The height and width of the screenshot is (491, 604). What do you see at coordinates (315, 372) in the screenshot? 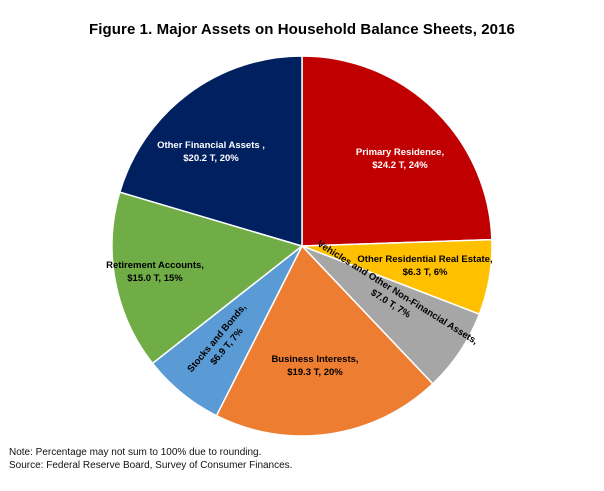
I see `slice-label-value: $19.3 T, 20%` at bounding box center [315, 372].